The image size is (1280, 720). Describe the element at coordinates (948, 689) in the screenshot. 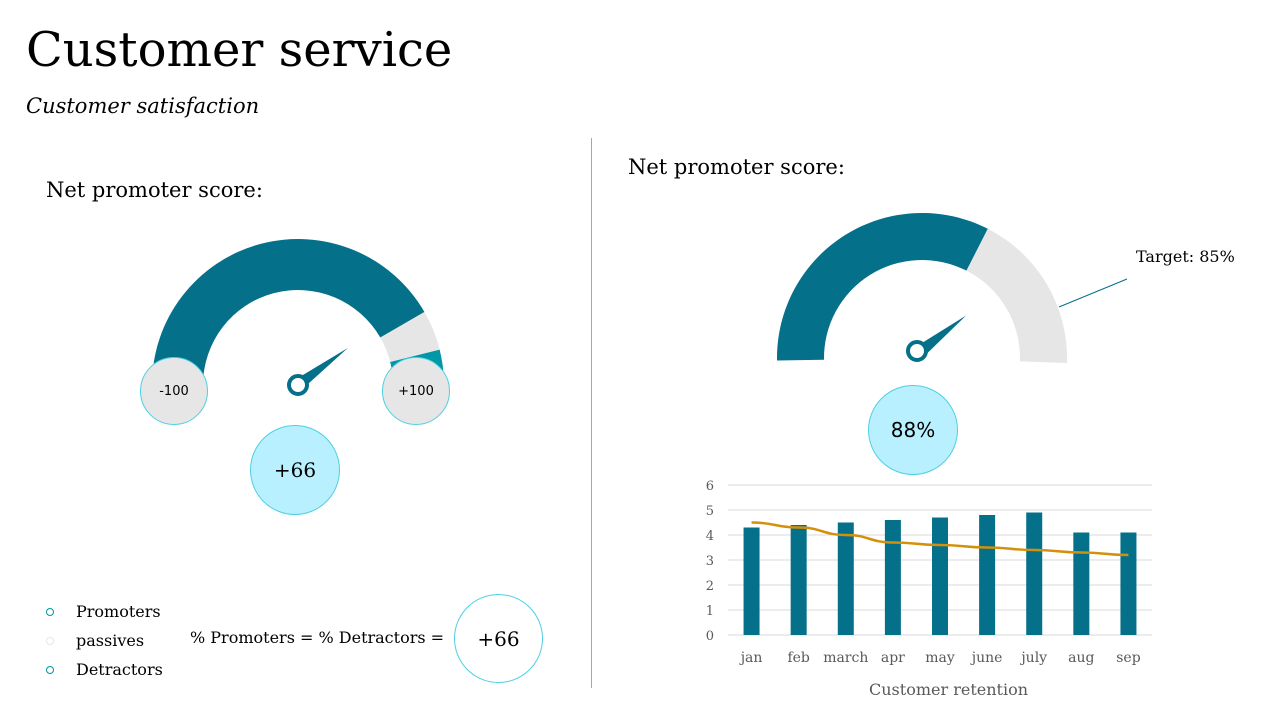

I see `chart-xlabel: Customer retention` at that location.